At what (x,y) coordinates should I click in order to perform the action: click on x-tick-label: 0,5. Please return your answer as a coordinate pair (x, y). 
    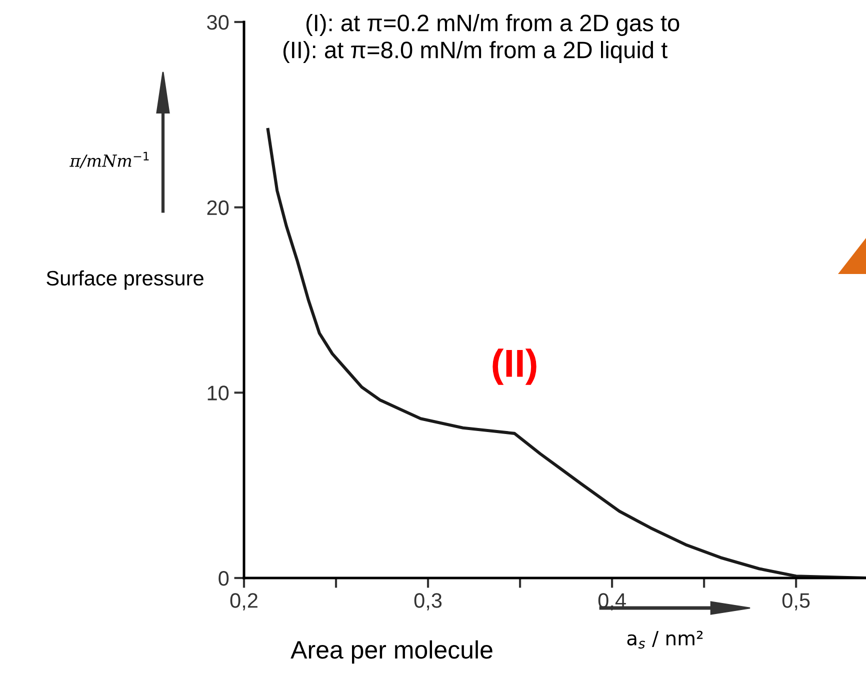
    Looking at the image, I should click on (796, 601).